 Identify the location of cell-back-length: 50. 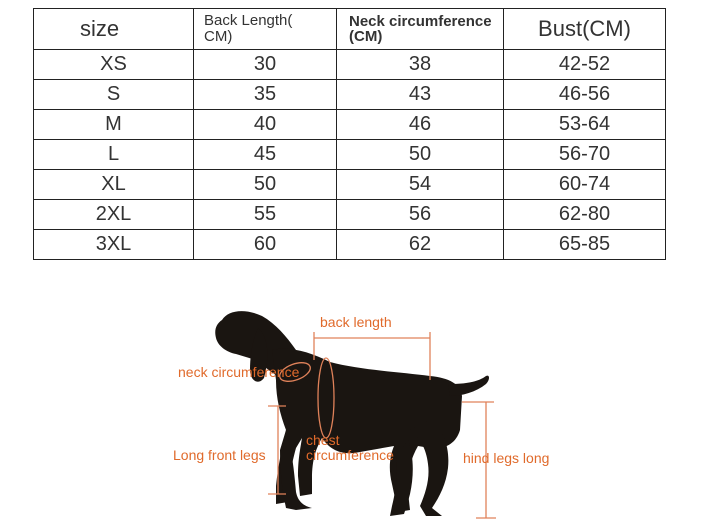
(265, 184).